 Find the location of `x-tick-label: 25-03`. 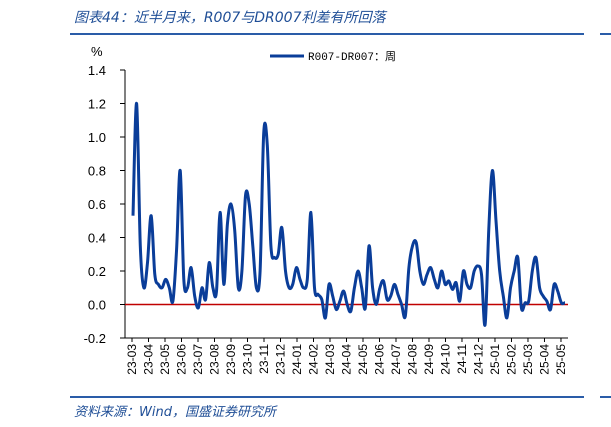

x-tick-label: 25-03 is located at coordinates (528, 359).